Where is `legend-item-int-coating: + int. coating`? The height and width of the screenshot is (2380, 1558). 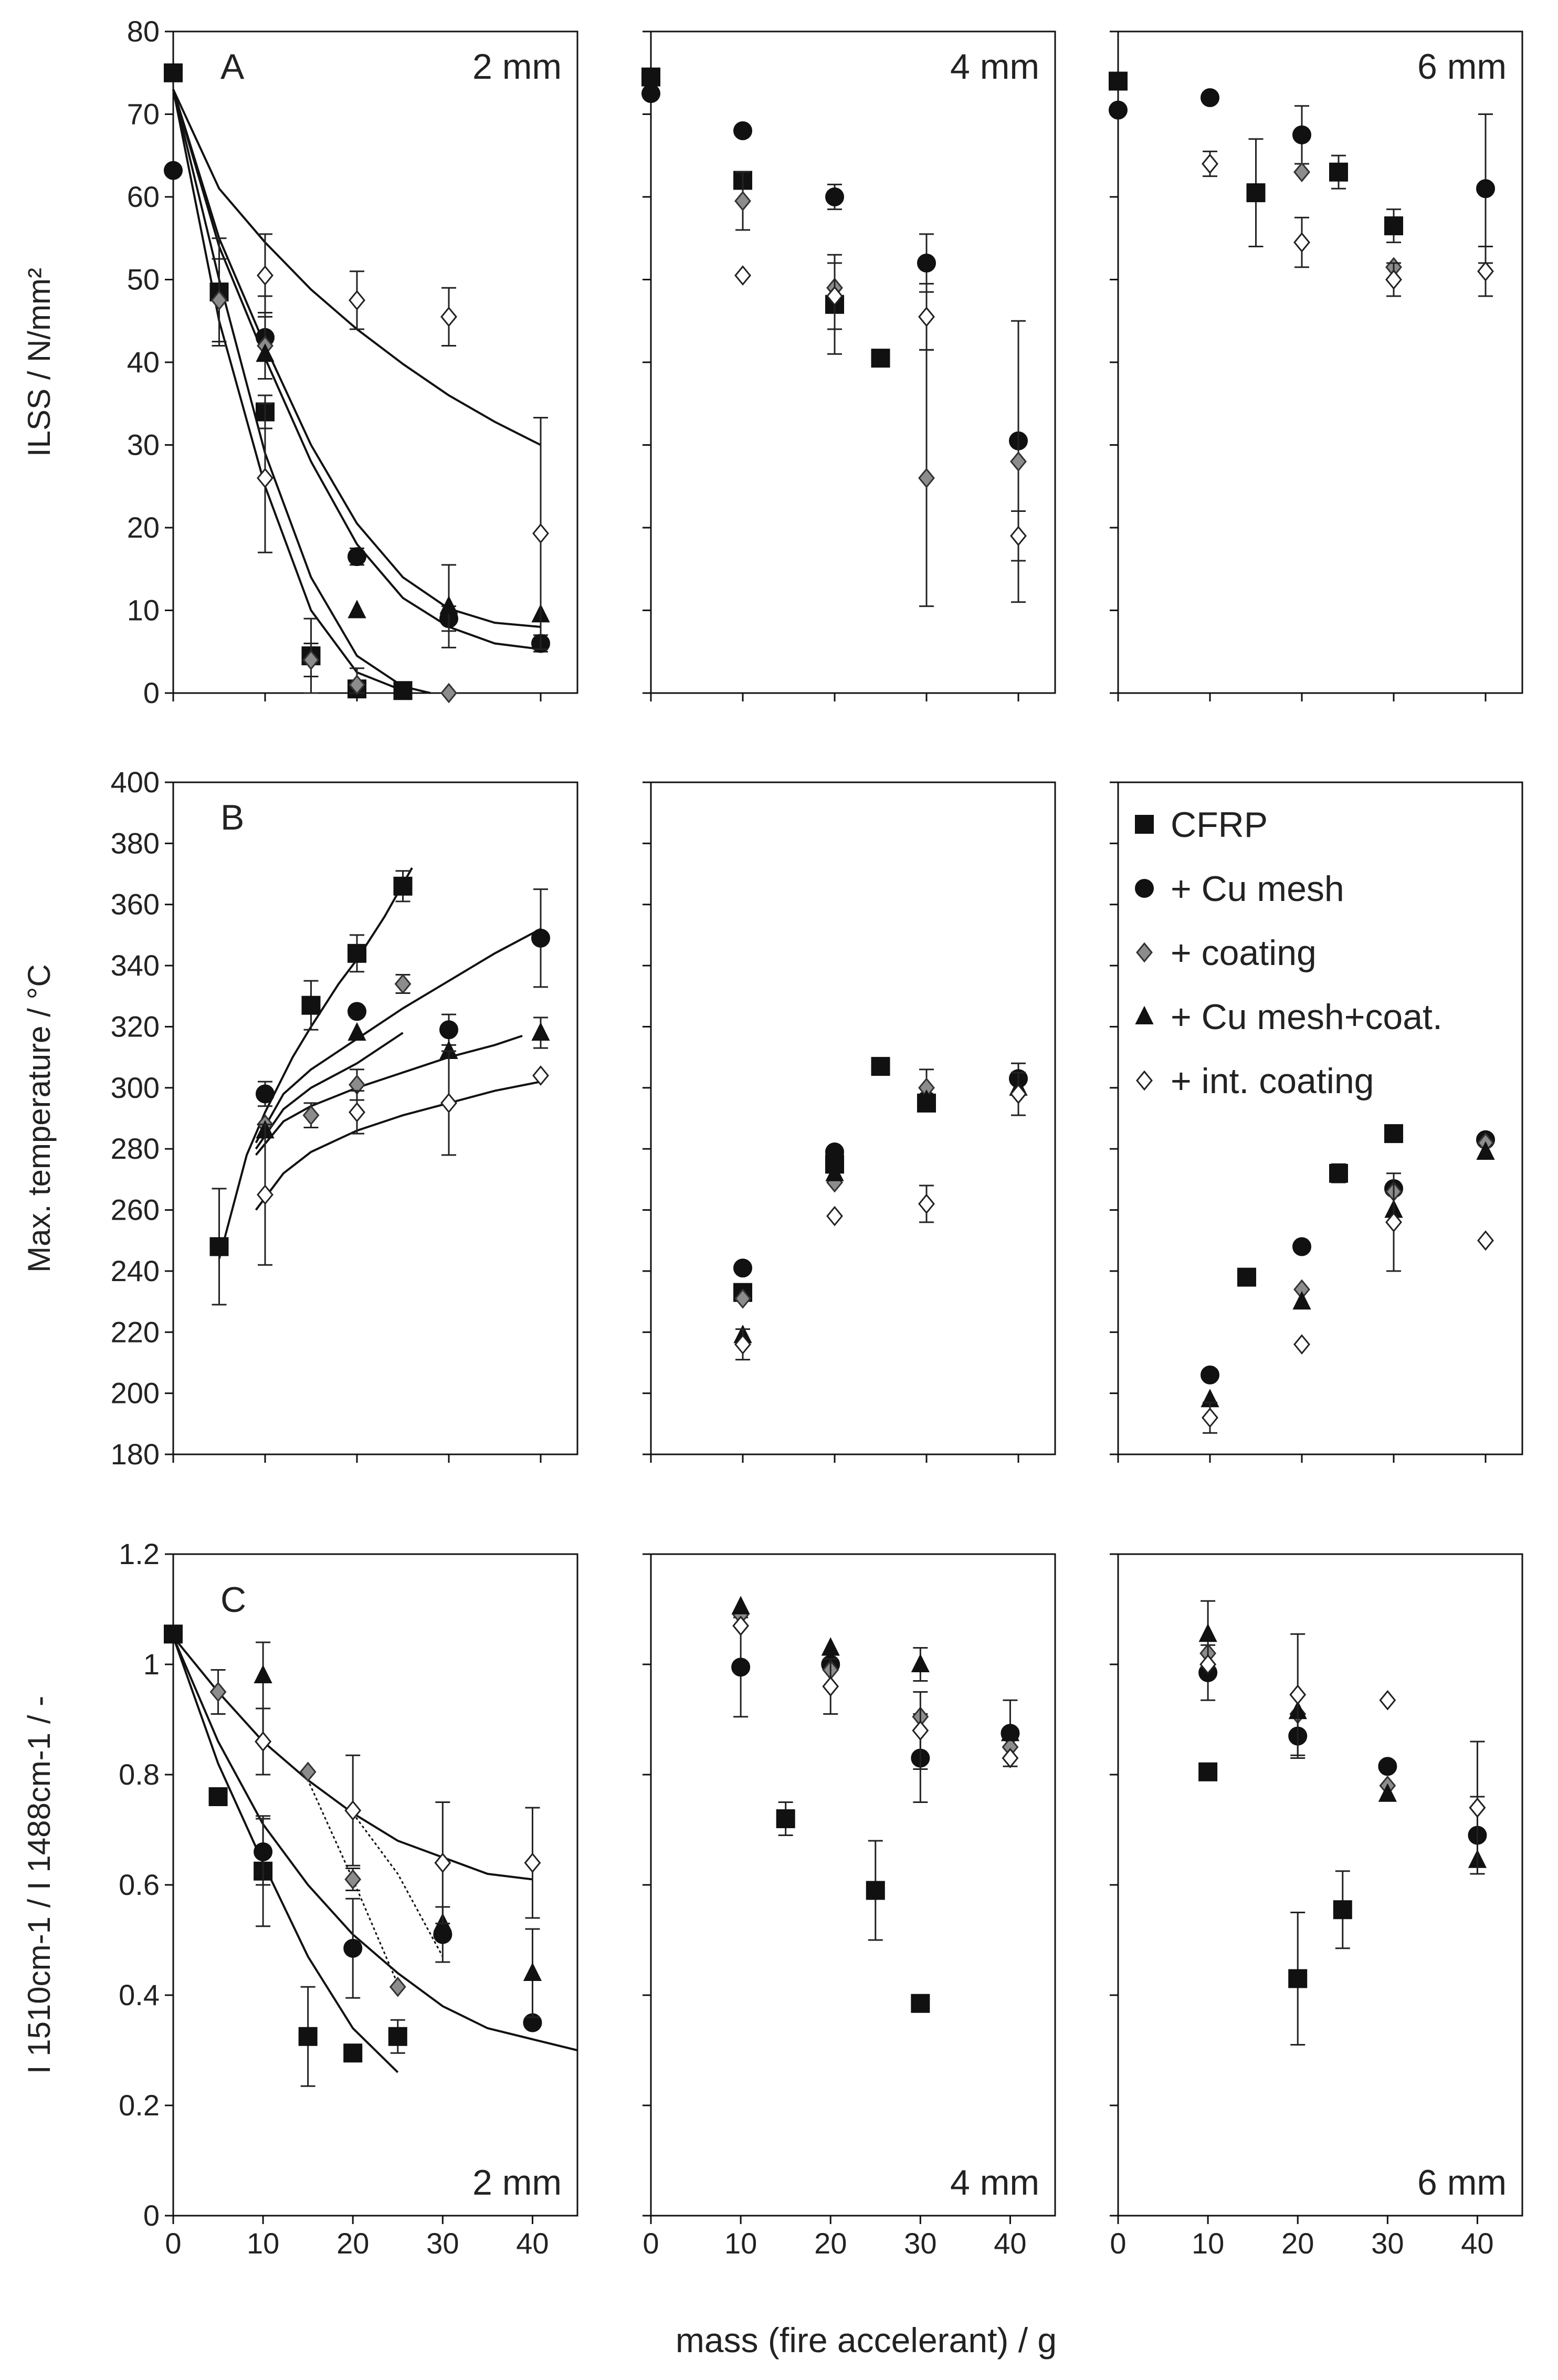
legend-item-int-coating: + int. coating is located at coordinates (1255, 1081).